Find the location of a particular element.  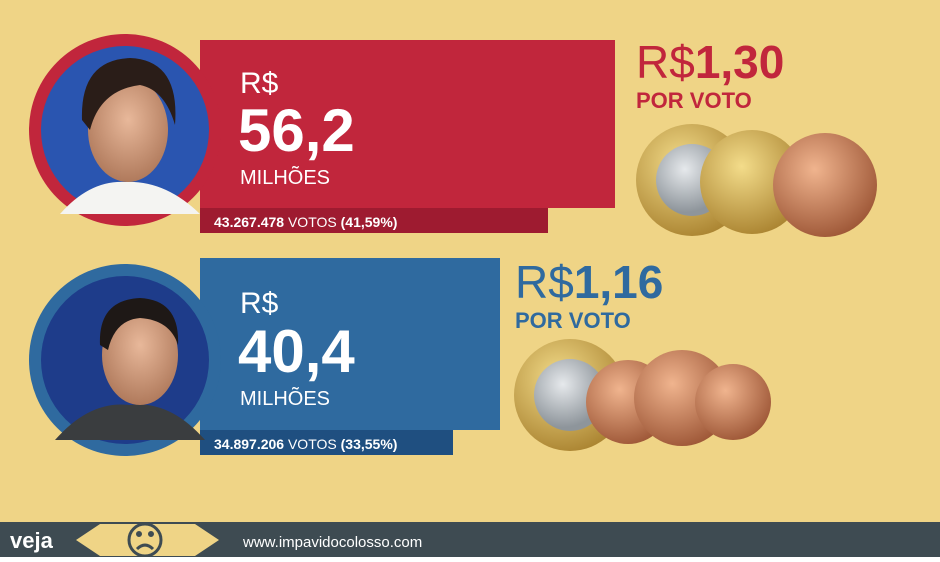

votes: 34.897.206 is located at coordinates (249, 444).